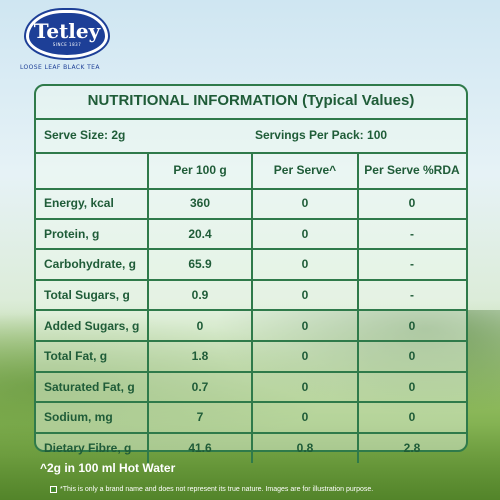  I want to click on nutrient-value: 0.7, so click(200, 386).